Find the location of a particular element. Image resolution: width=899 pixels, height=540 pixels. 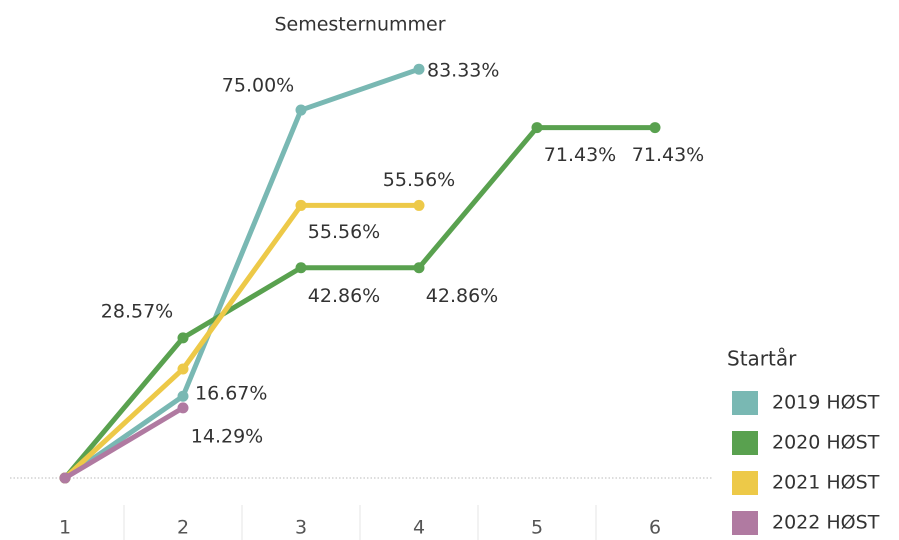

x-tick-label: 3 is located at coordinates (301, 528).